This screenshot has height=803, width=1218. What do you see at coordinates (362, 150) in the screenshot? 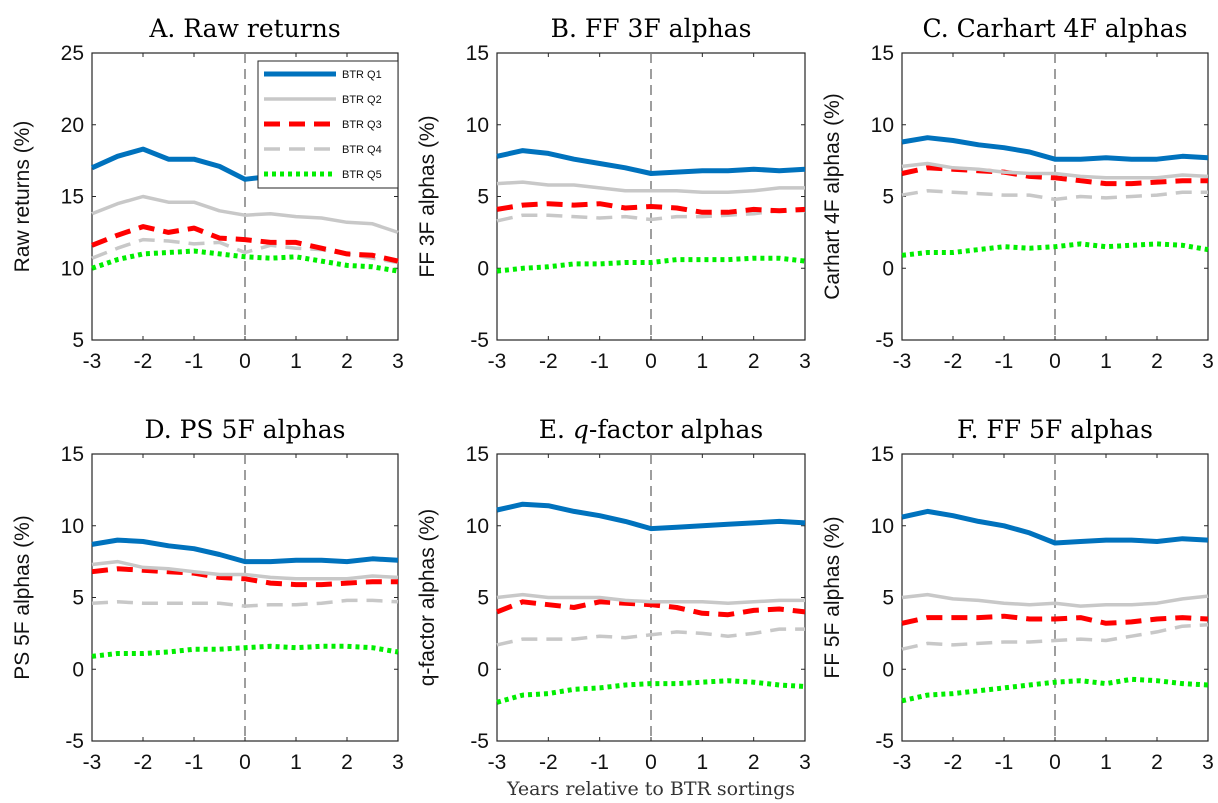
I see `legend-label-q4: BTR Q4` at bounding box center [362, 150].